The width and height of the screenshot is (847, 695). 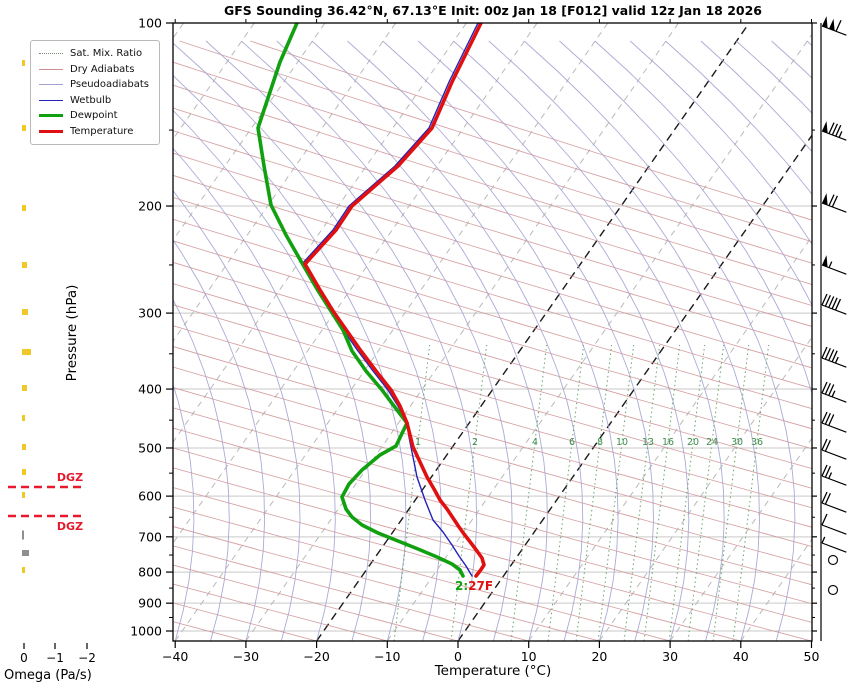 What do you see at coordinates (150, 603) in the screenshot?
I see `pressure-tick-label: 900` at bounding box center [150, 603].